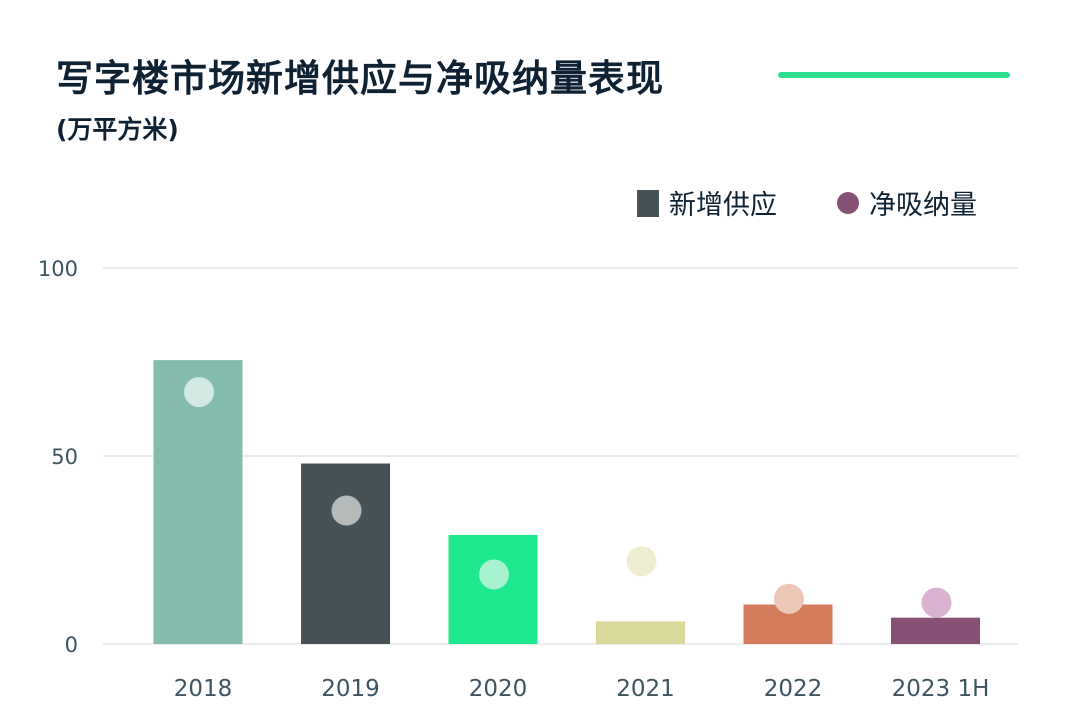 This screenshot has height=727, width=1080. What do you see at coordinates (71, 645) in the screenshot?
I see `y-tick-label: 0` at bounding box center [71, 645].